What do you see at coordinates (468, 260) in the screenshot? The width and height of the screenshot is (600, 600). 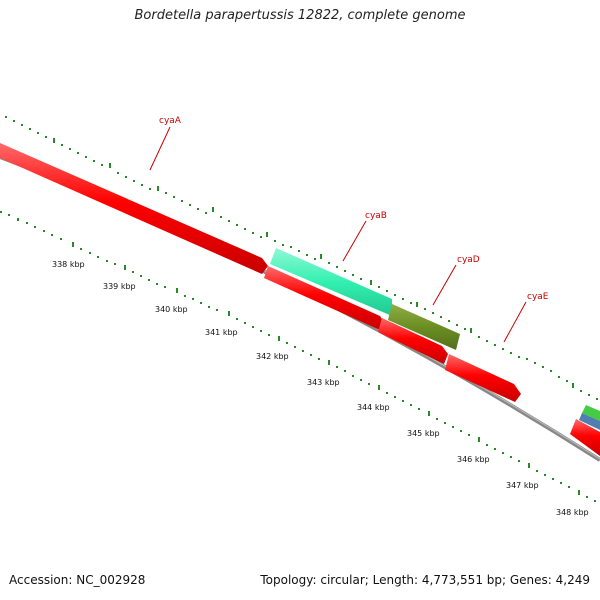 I see `gene-label-cyaD: cyaD` at bounding box center [468, 260].